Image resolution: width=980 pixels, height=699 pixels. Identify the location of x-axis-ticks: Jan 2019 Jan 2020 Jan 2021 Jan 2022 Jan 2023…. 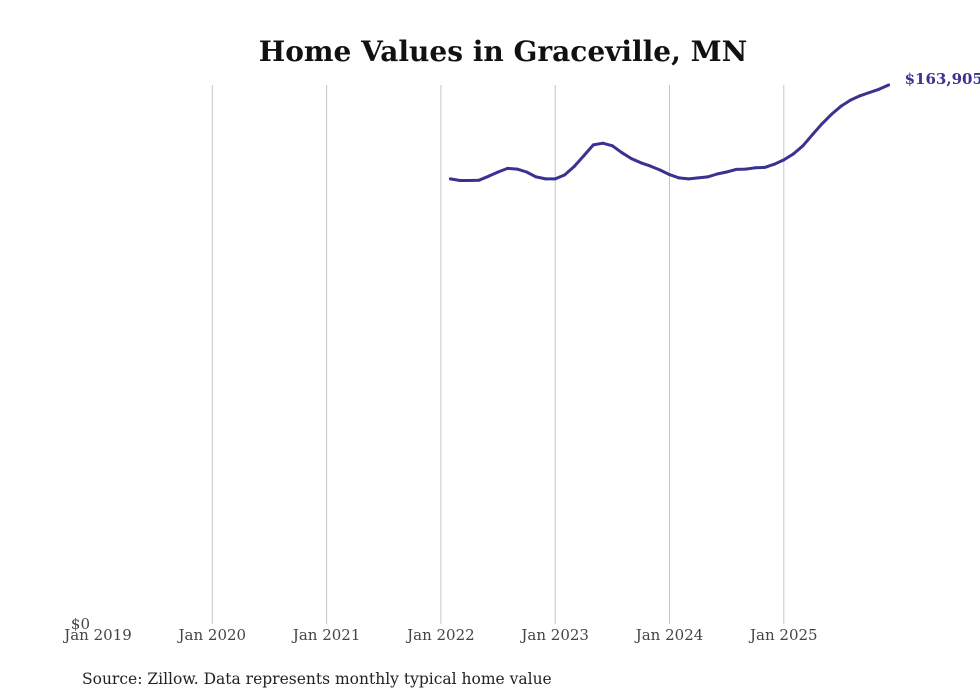
(439, 635).